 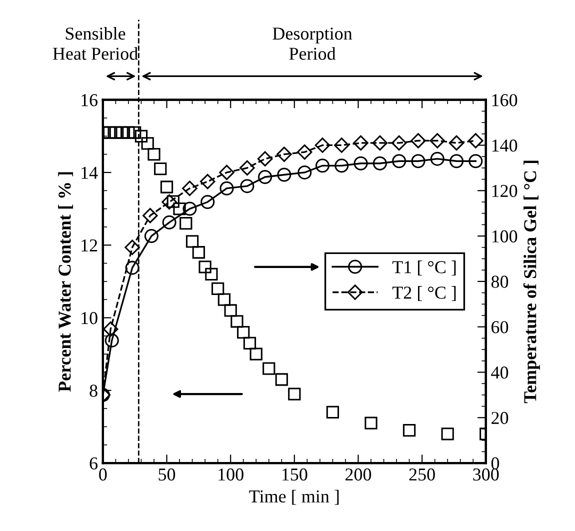 What do you see at coordinates (499, 372) in the screenshot?
I see `y2-tick-label: 40` at bounding box center [499, 372].